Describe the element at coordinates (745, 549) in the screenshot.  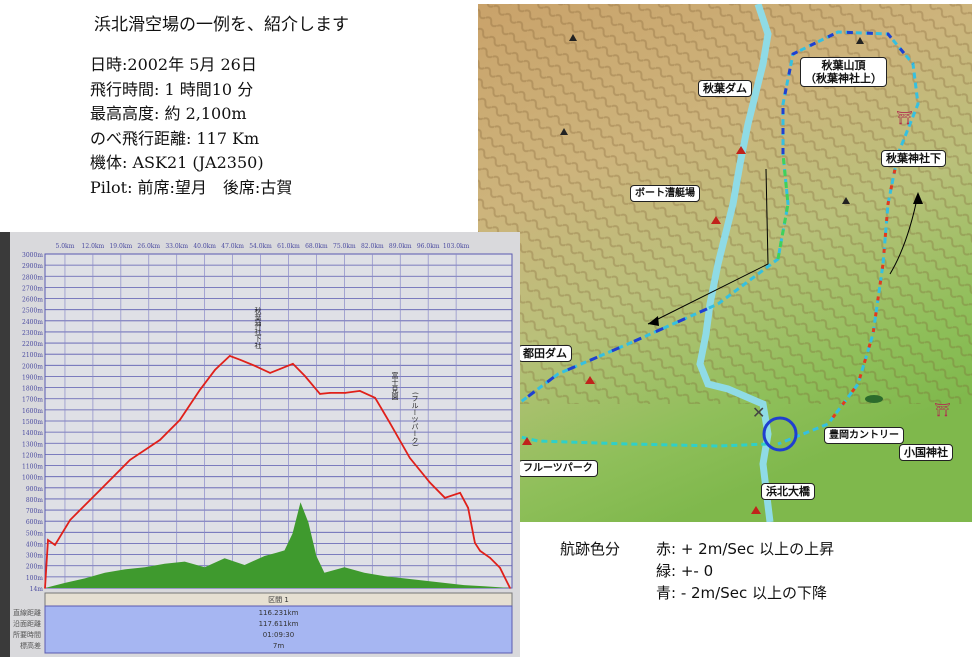
I see `legend-red: 赤: + 2m/Sec 以上の上昇` at that location.